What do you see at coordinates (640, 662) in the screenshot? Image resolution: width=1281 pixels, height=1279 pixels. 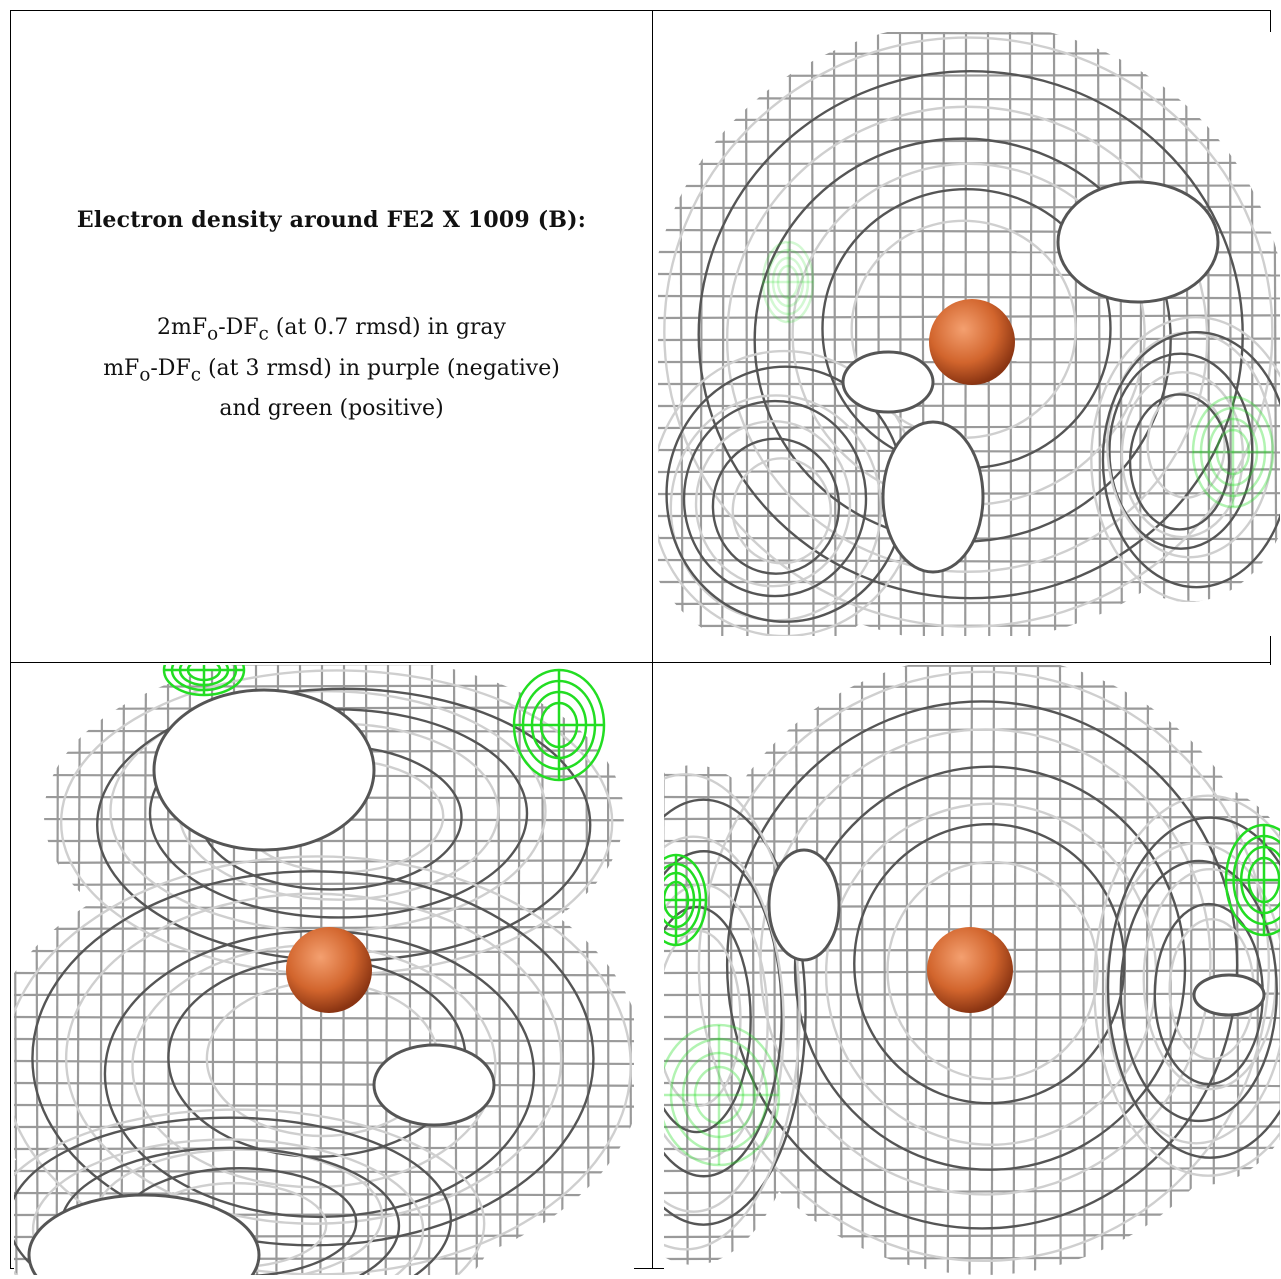 I see `table-divider-horizontal` at bounding box center [640, 662].